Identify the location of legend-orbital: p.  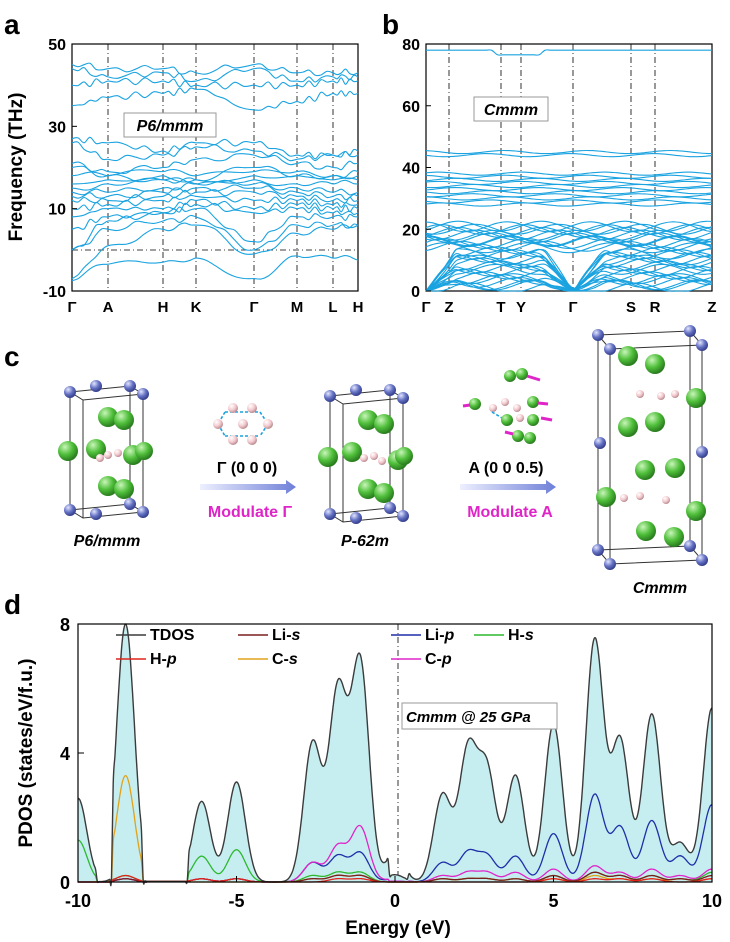
(171, 659).